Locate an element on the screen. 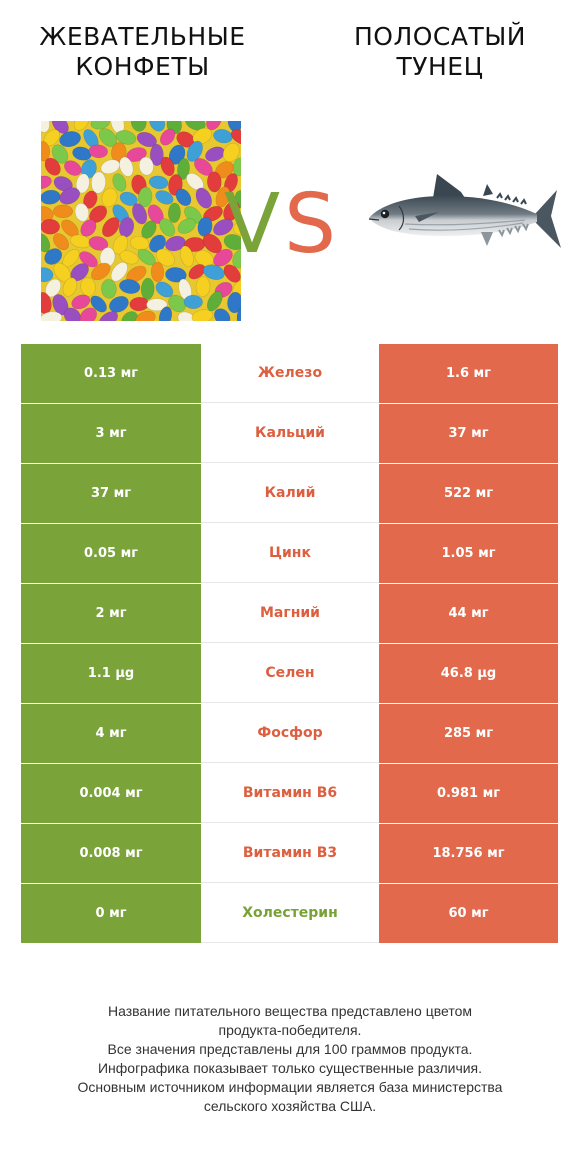 Image resolution: width=580 pixels, height=1174 pixels. nutrient-name-cell: Железо is located at coordinates (290, 373).